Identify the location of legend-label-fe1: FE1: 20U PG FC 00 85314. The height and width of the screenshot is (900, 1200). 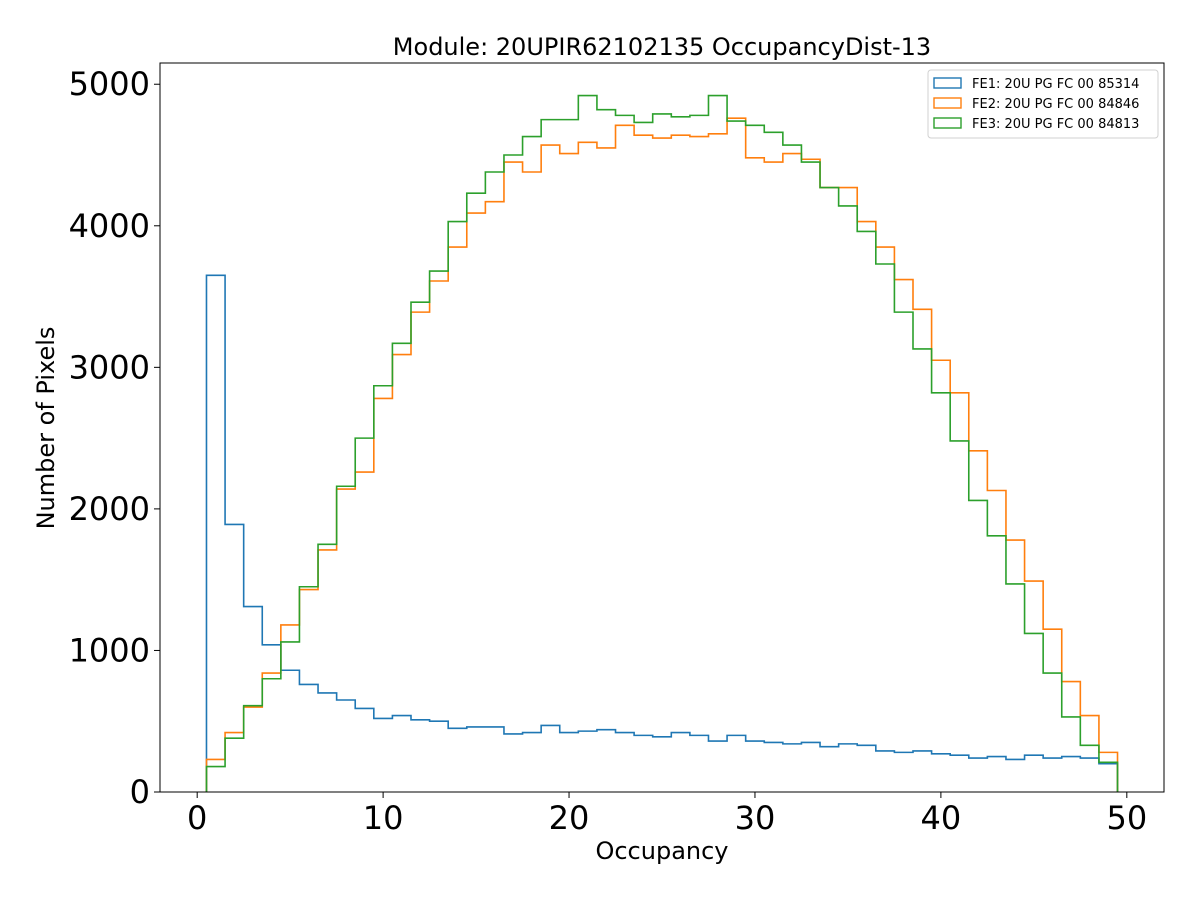
(1055, 84).